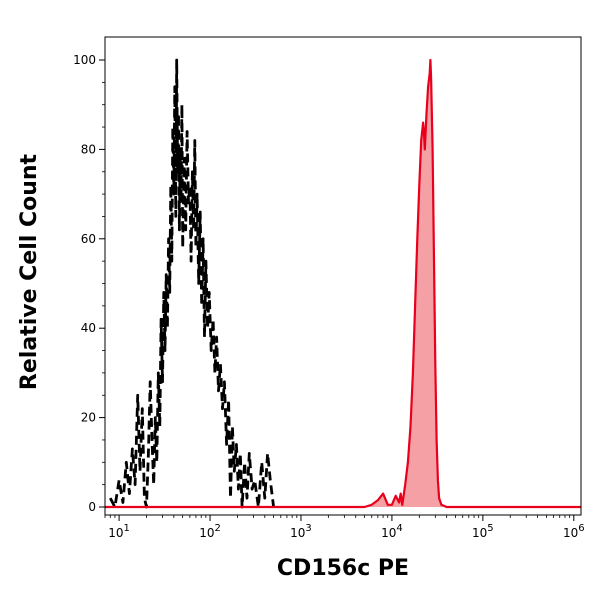 The width and height of the screenshot is (600, 595). Describe the element at coordinates (88, 418) in the screenshot. I see `y-tick-label: 20` at that location.